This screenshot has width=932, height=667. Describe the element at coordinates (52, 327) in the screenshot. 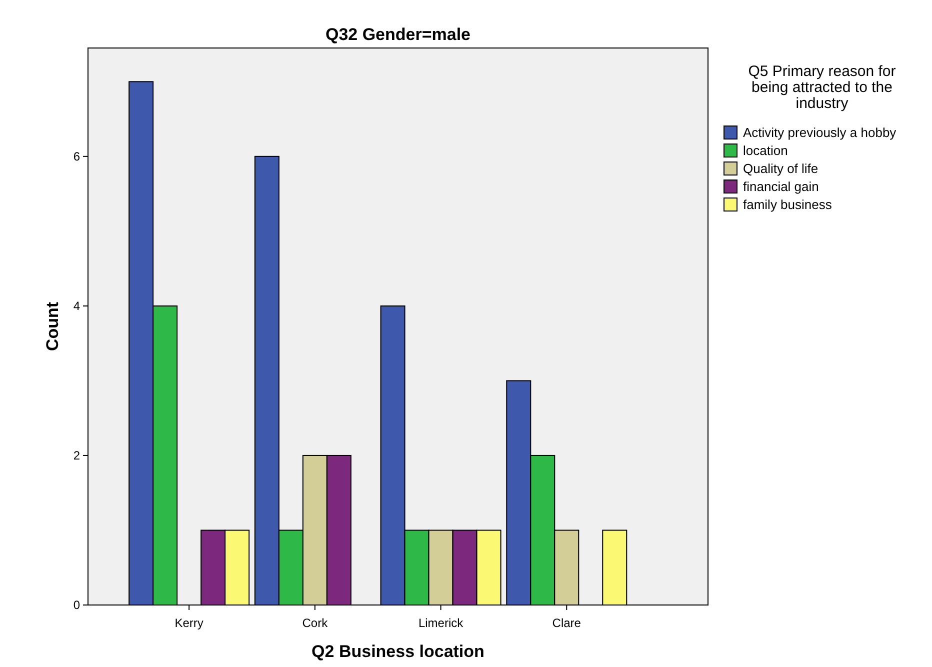

I see `y-axis-title: Count` at that location.